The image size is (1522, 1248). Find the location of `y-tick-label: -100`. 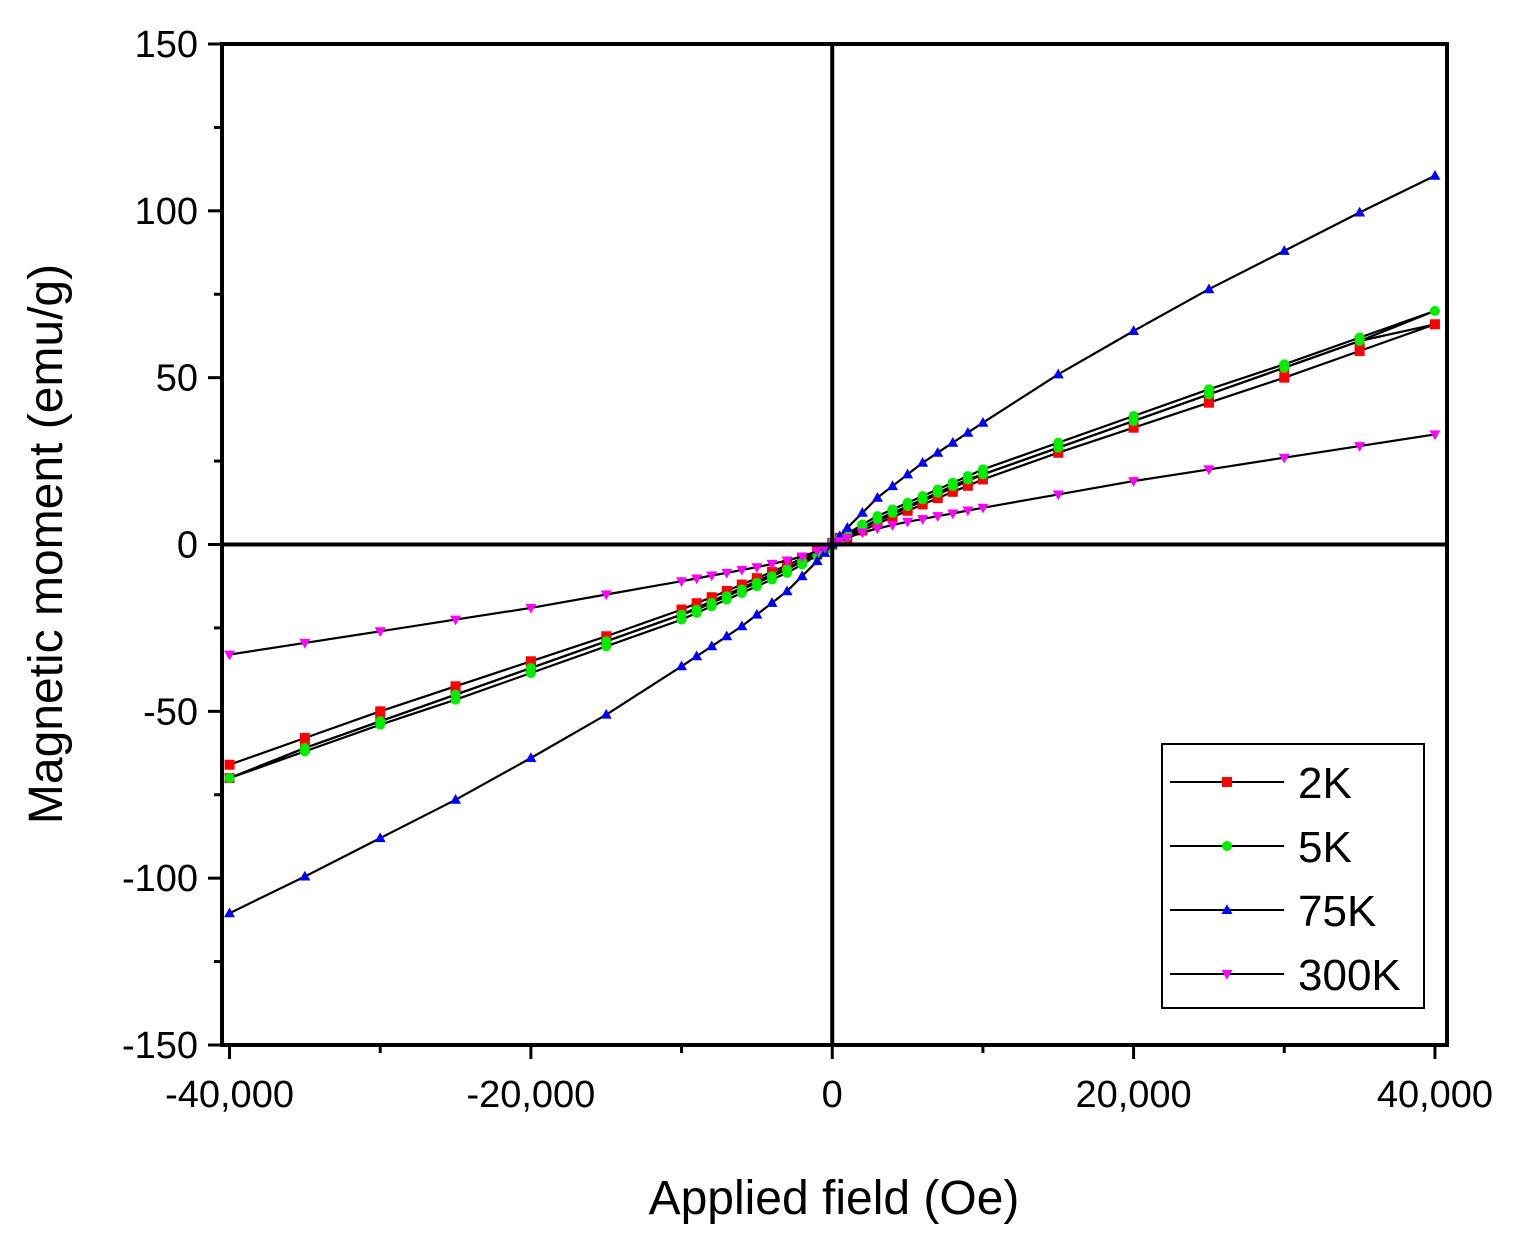

y-tick-label: -100 is located at coordinates (160, 879).